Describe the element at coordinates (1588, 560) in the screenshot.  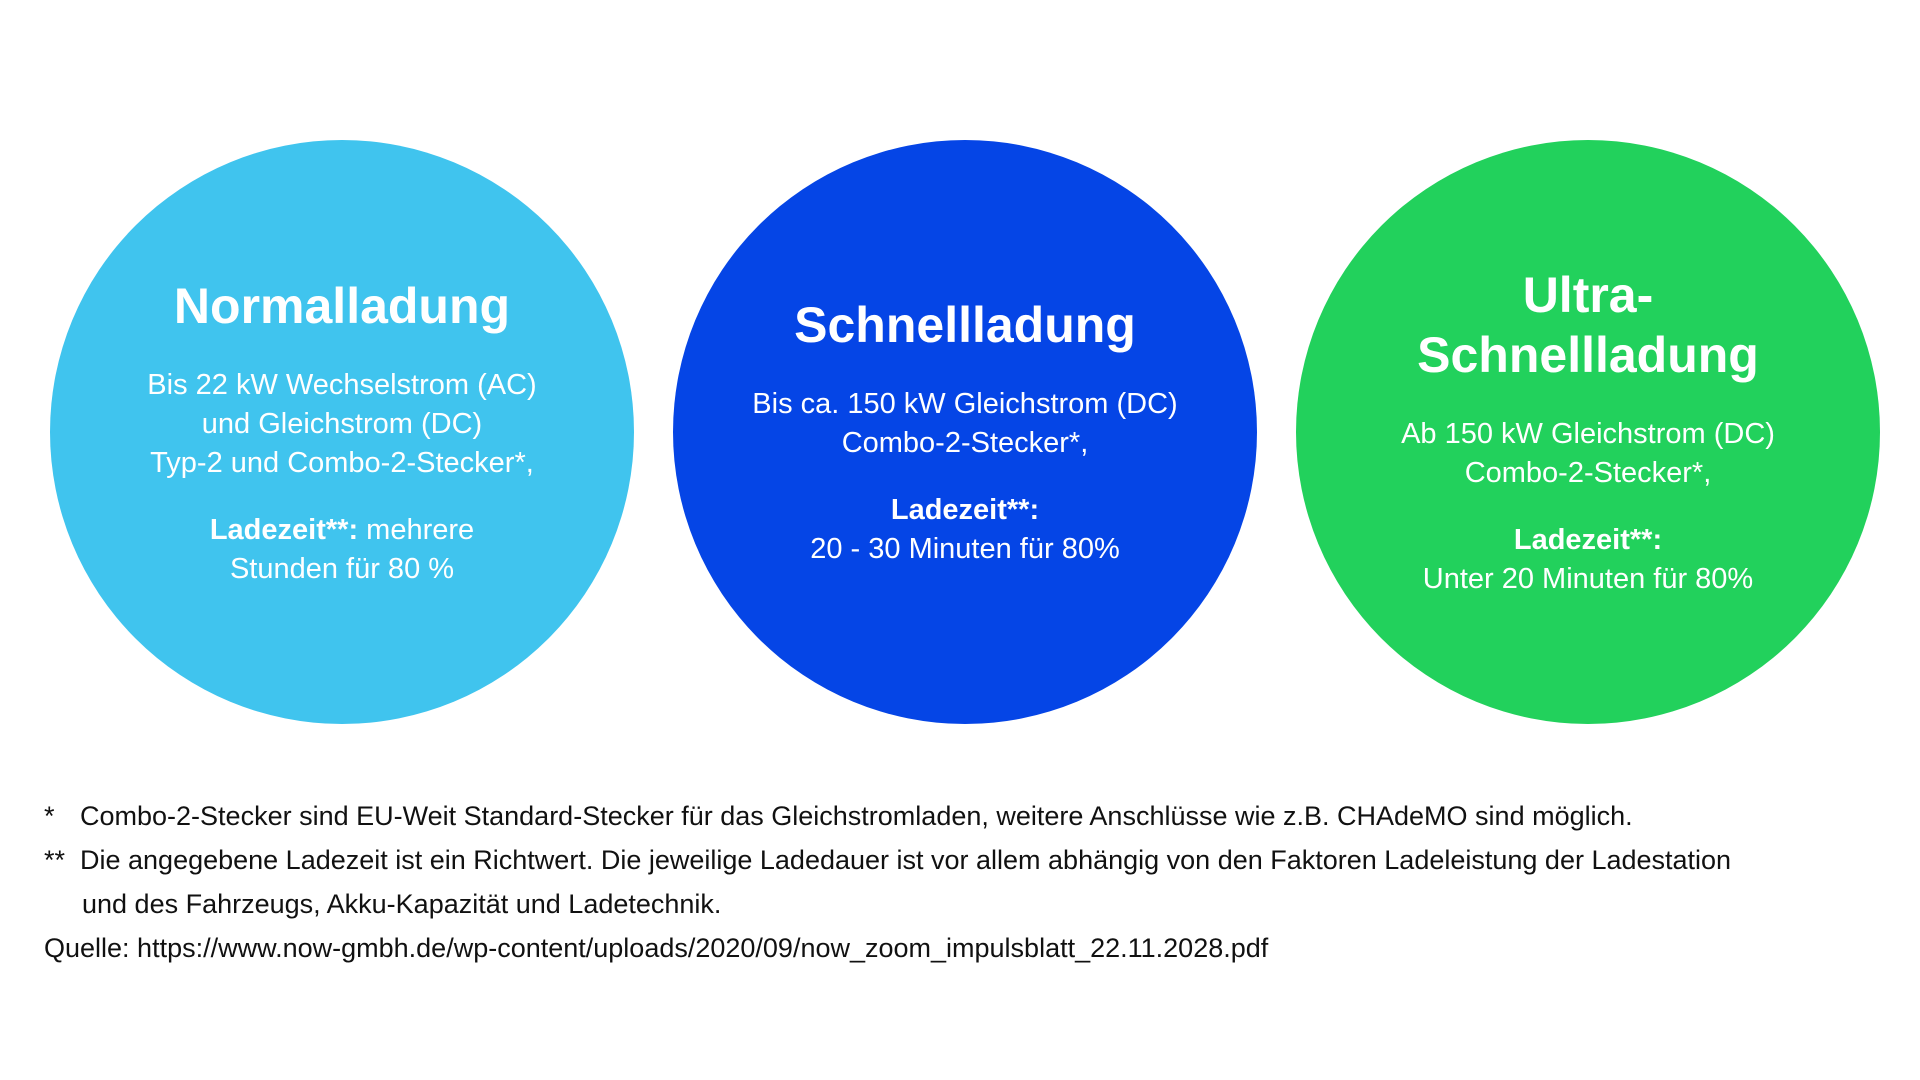
I see `charging-time: Ladezeit**: Unter 20 Minuten für 80%` at that location.